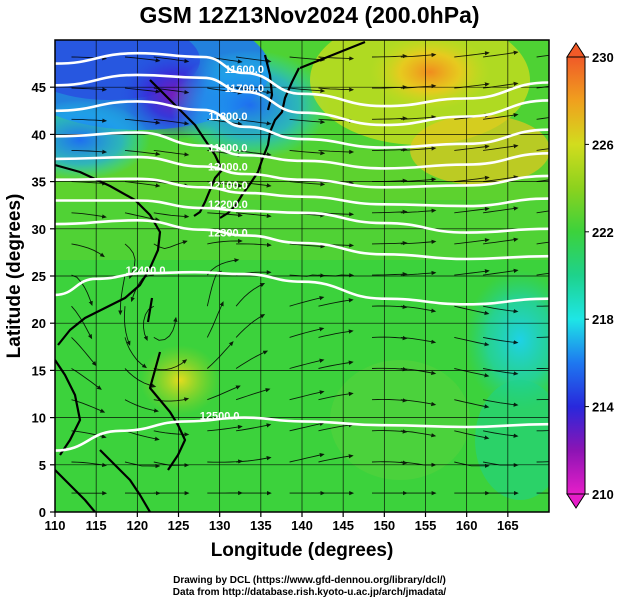  What do you see at coordinates (39, 418) in the screenshot?
I see `y-tick-label-10: 10` at bounding box center [39, 418].